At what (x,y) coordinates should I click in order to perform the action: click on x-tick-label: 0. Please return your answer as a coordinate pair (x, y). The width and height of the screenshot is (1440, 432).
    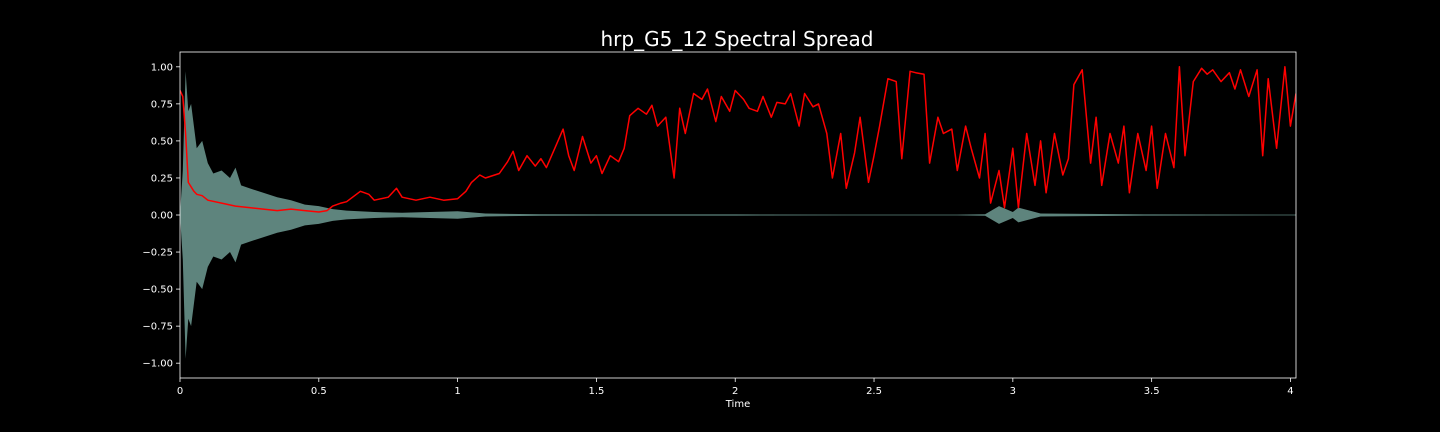
    Looking at the image, I should click on (180, 391).